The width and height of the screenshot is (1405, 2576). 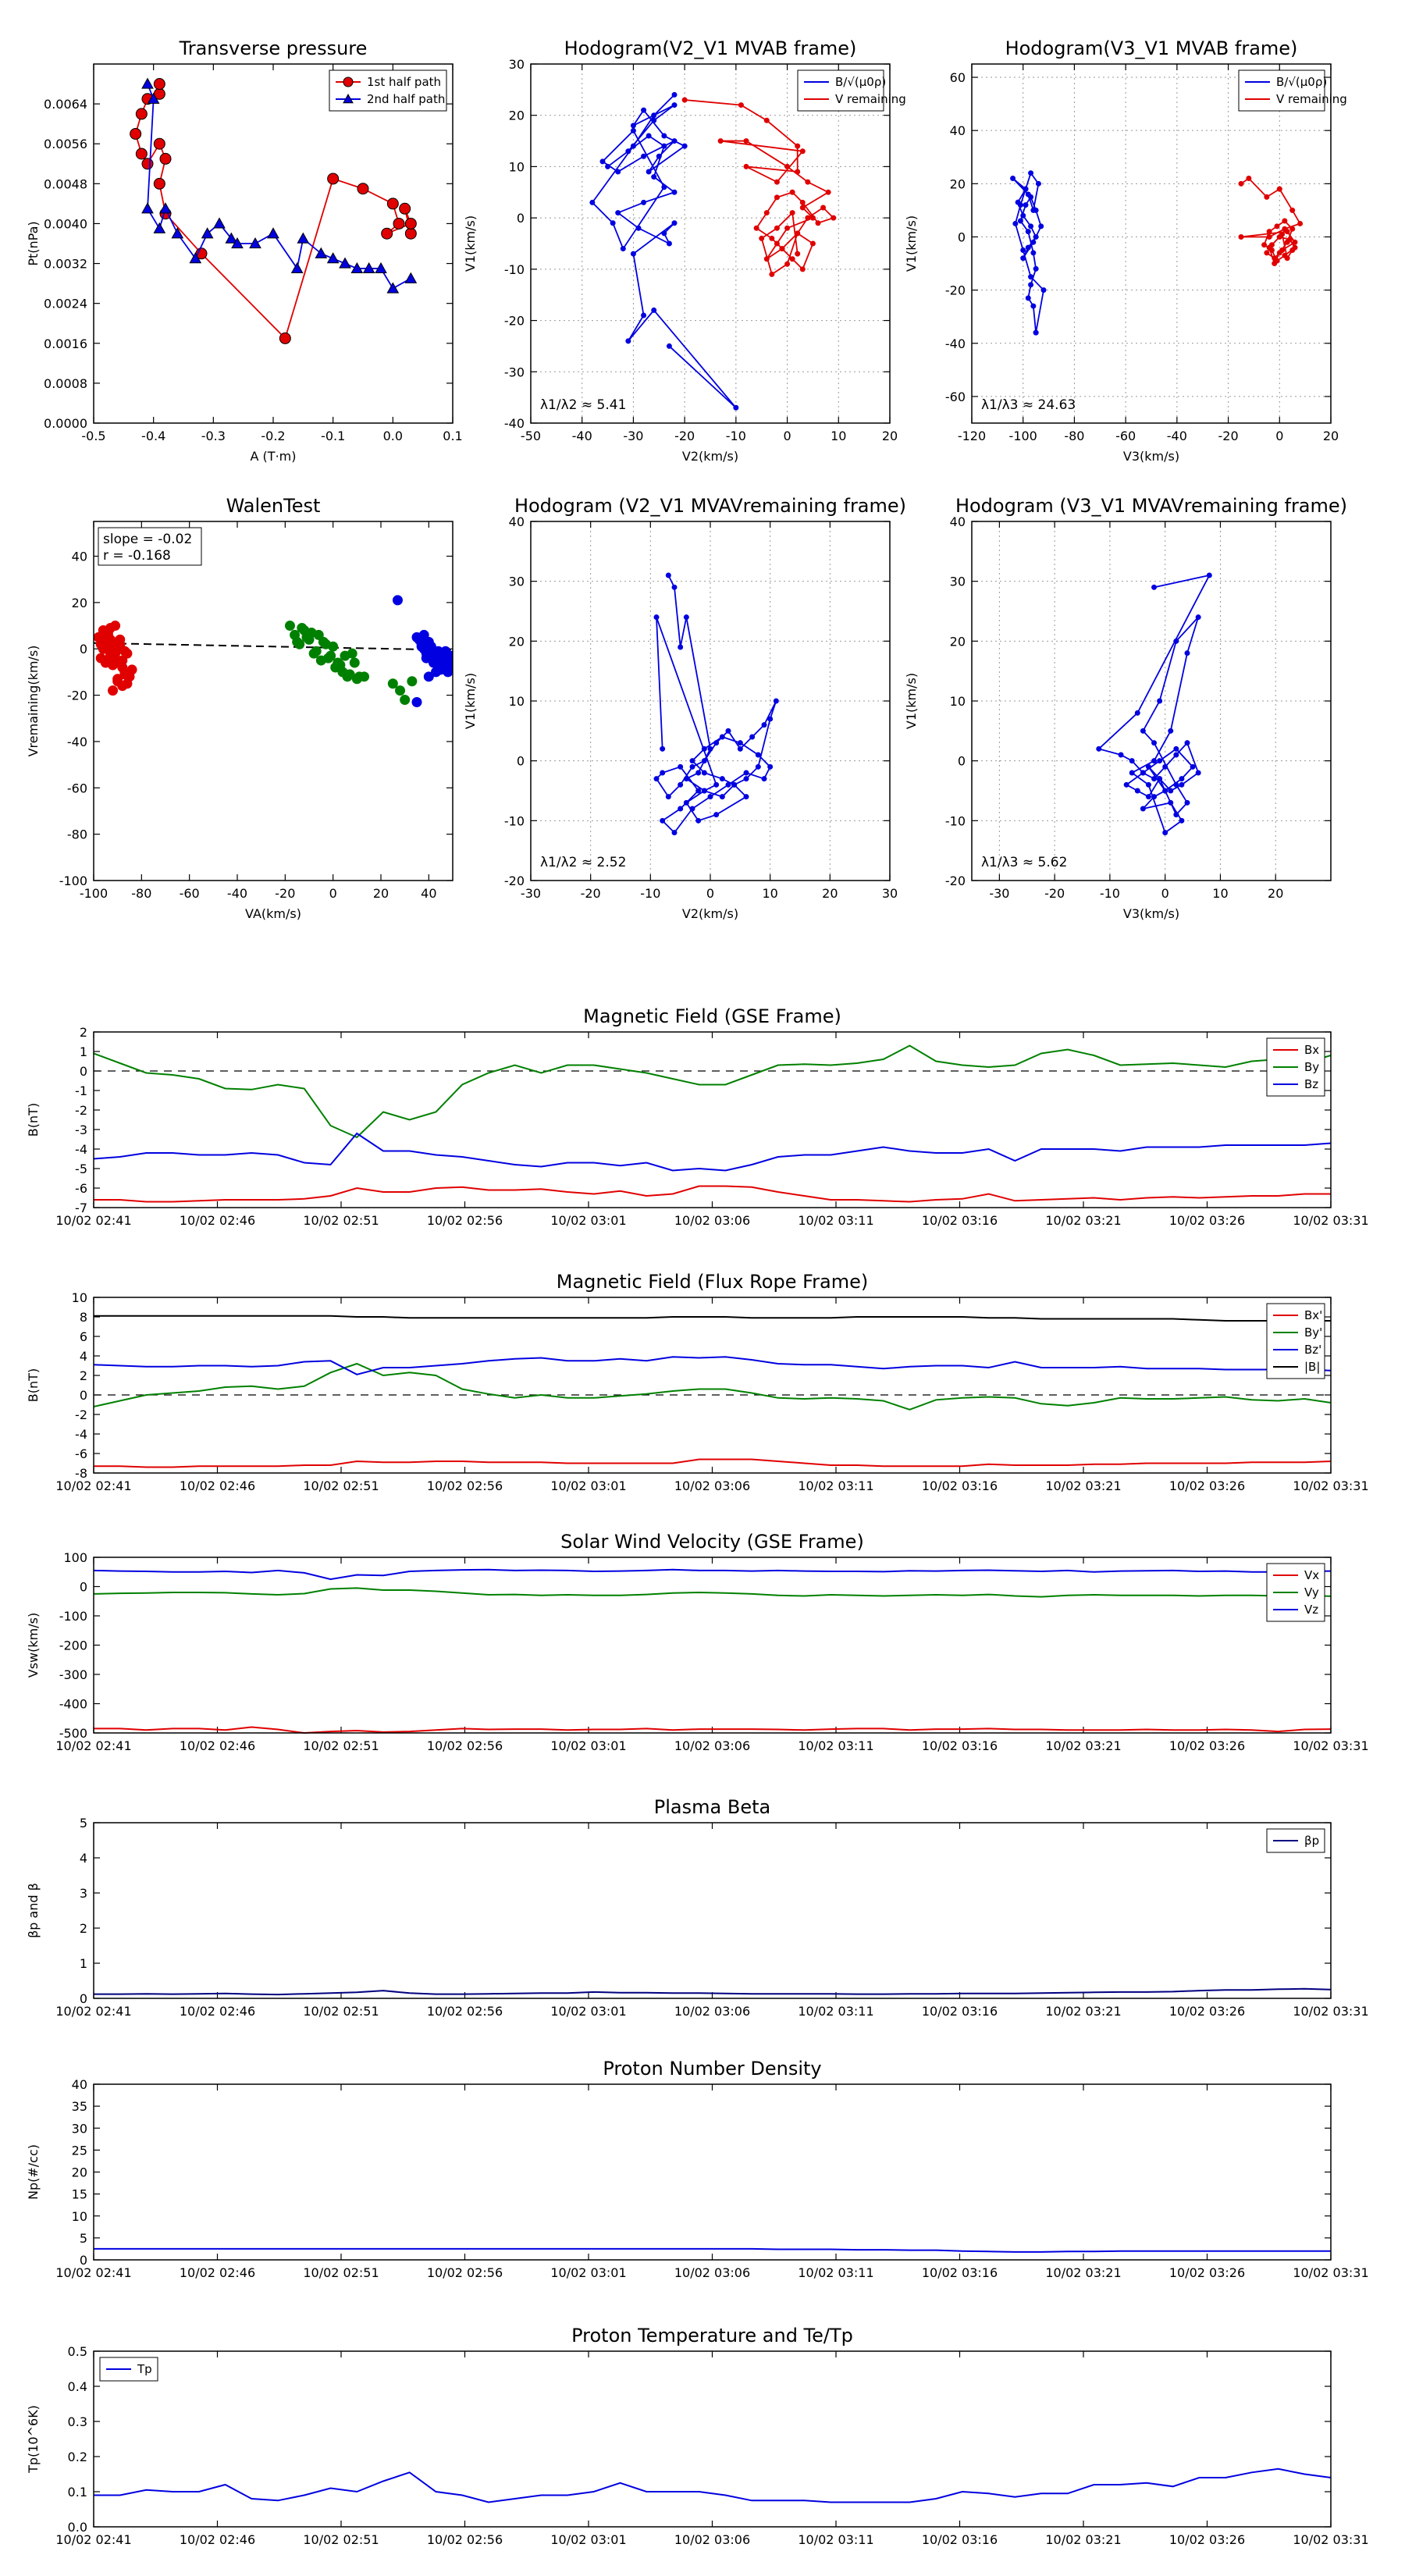 I want to click on legend-label: Tp, so click(x=144, y=2369).